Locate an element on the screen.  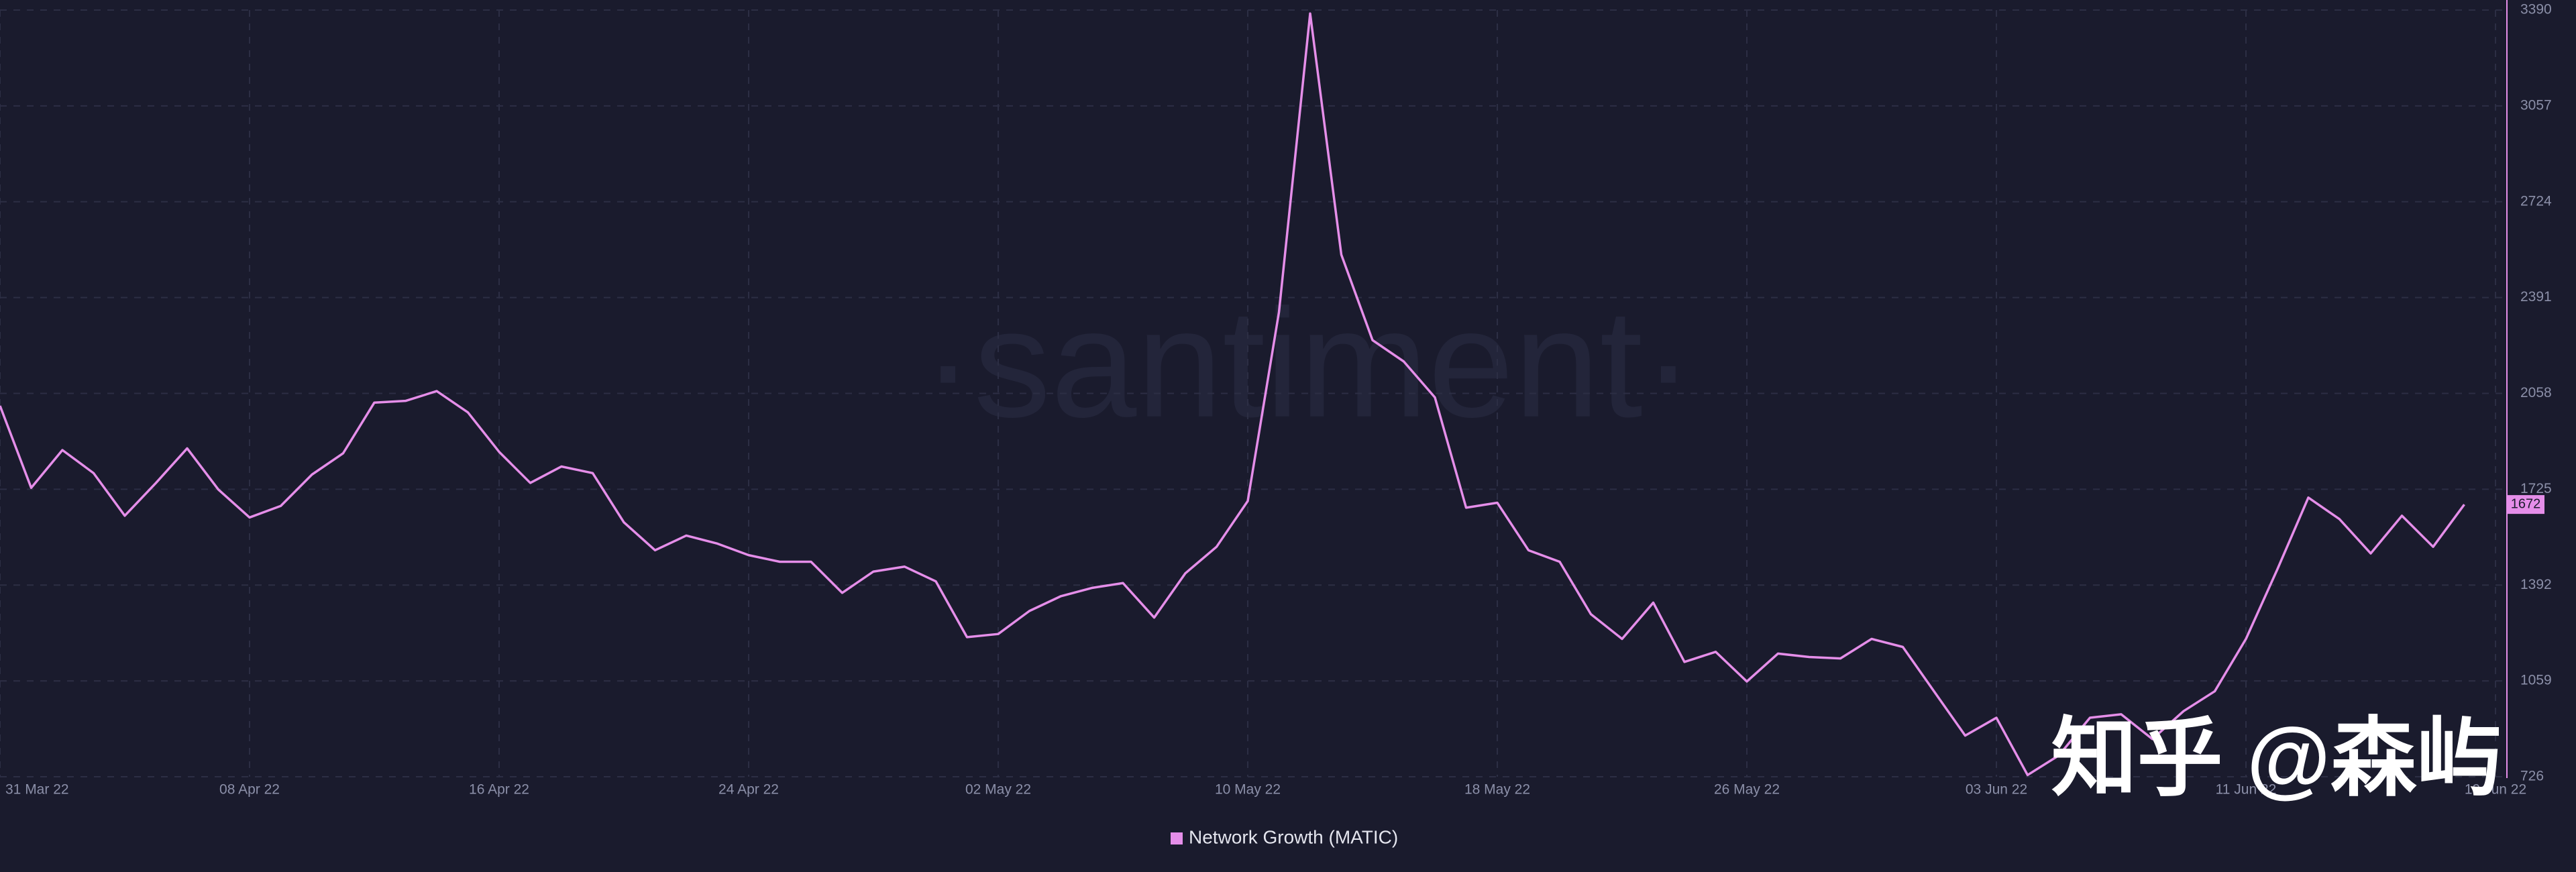
last-value-badge is located at coordinates (2525, 505).